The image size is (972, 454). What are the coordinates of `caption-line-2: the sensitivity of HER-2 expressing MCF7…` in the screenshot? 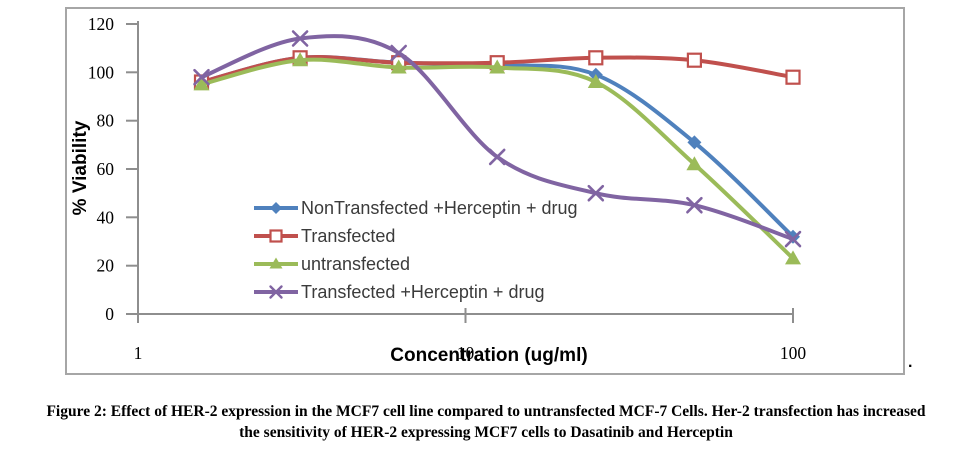 It's located at (486, 432).